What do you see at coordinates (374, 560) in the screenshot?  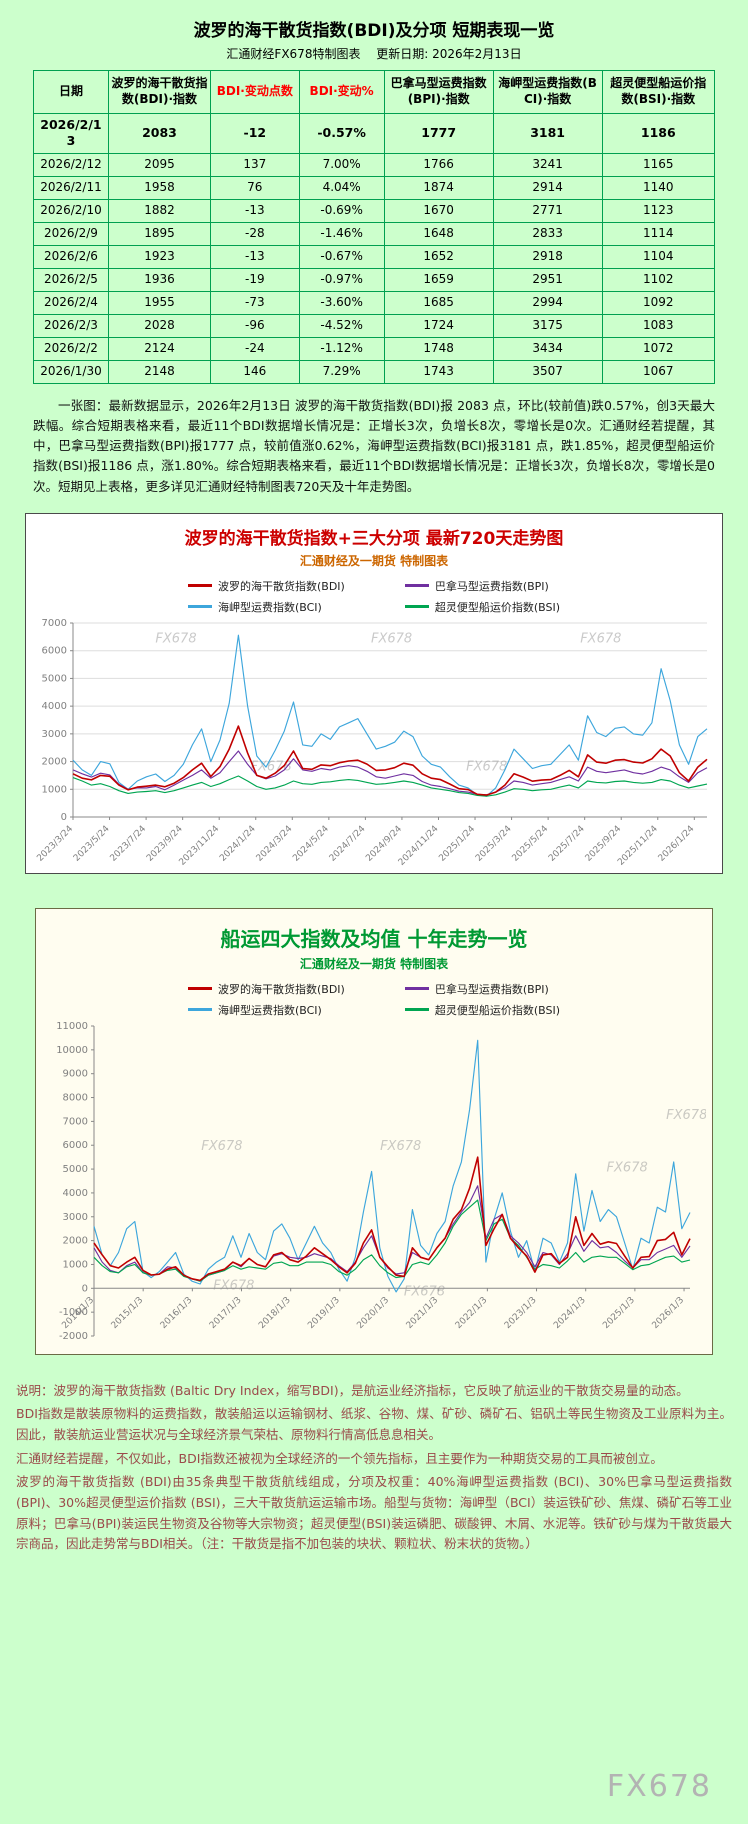 I see `chart-720-subtitle: 汇通财经及一期货 特制图表` at bounding box center [374, 560].